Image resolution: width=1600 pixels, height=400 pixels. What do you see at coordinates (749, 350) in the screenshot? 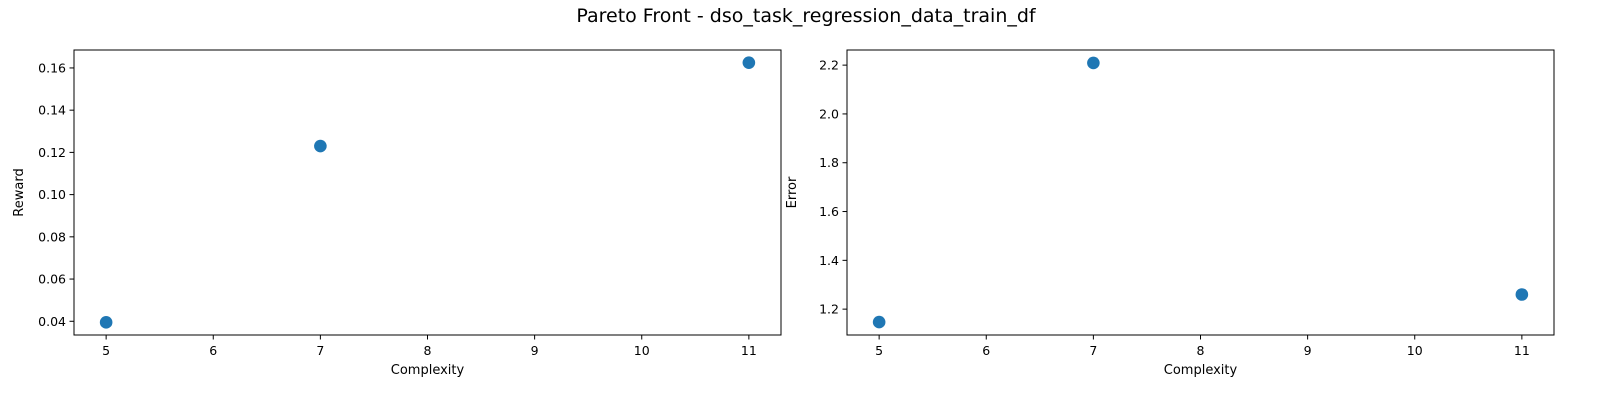
I see `reward-x-tick-label: 11` at bounding box center [749, 350].